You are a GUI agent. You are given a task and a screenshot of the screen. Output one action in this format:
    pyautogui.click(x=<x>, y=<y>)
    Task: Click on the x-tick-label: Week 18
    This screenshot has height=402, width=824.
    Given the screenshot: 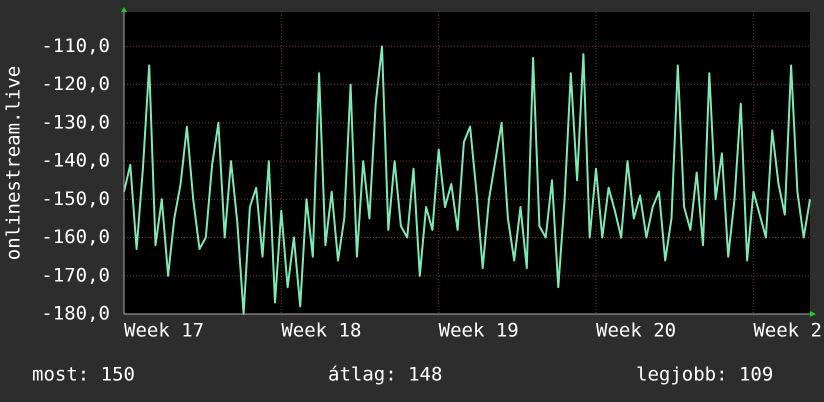 What is the action you would take?
    pyautogui.click(x=321, y=331)
    